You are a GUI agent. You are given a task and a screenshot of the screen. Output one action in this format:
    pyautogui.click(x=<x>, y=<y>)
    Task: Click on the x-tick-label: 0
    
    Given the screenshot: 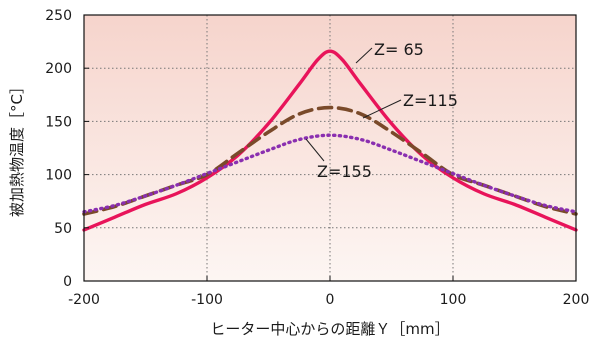 What is the action you would take?
    pyautogui.click(x=330, y=300)
    